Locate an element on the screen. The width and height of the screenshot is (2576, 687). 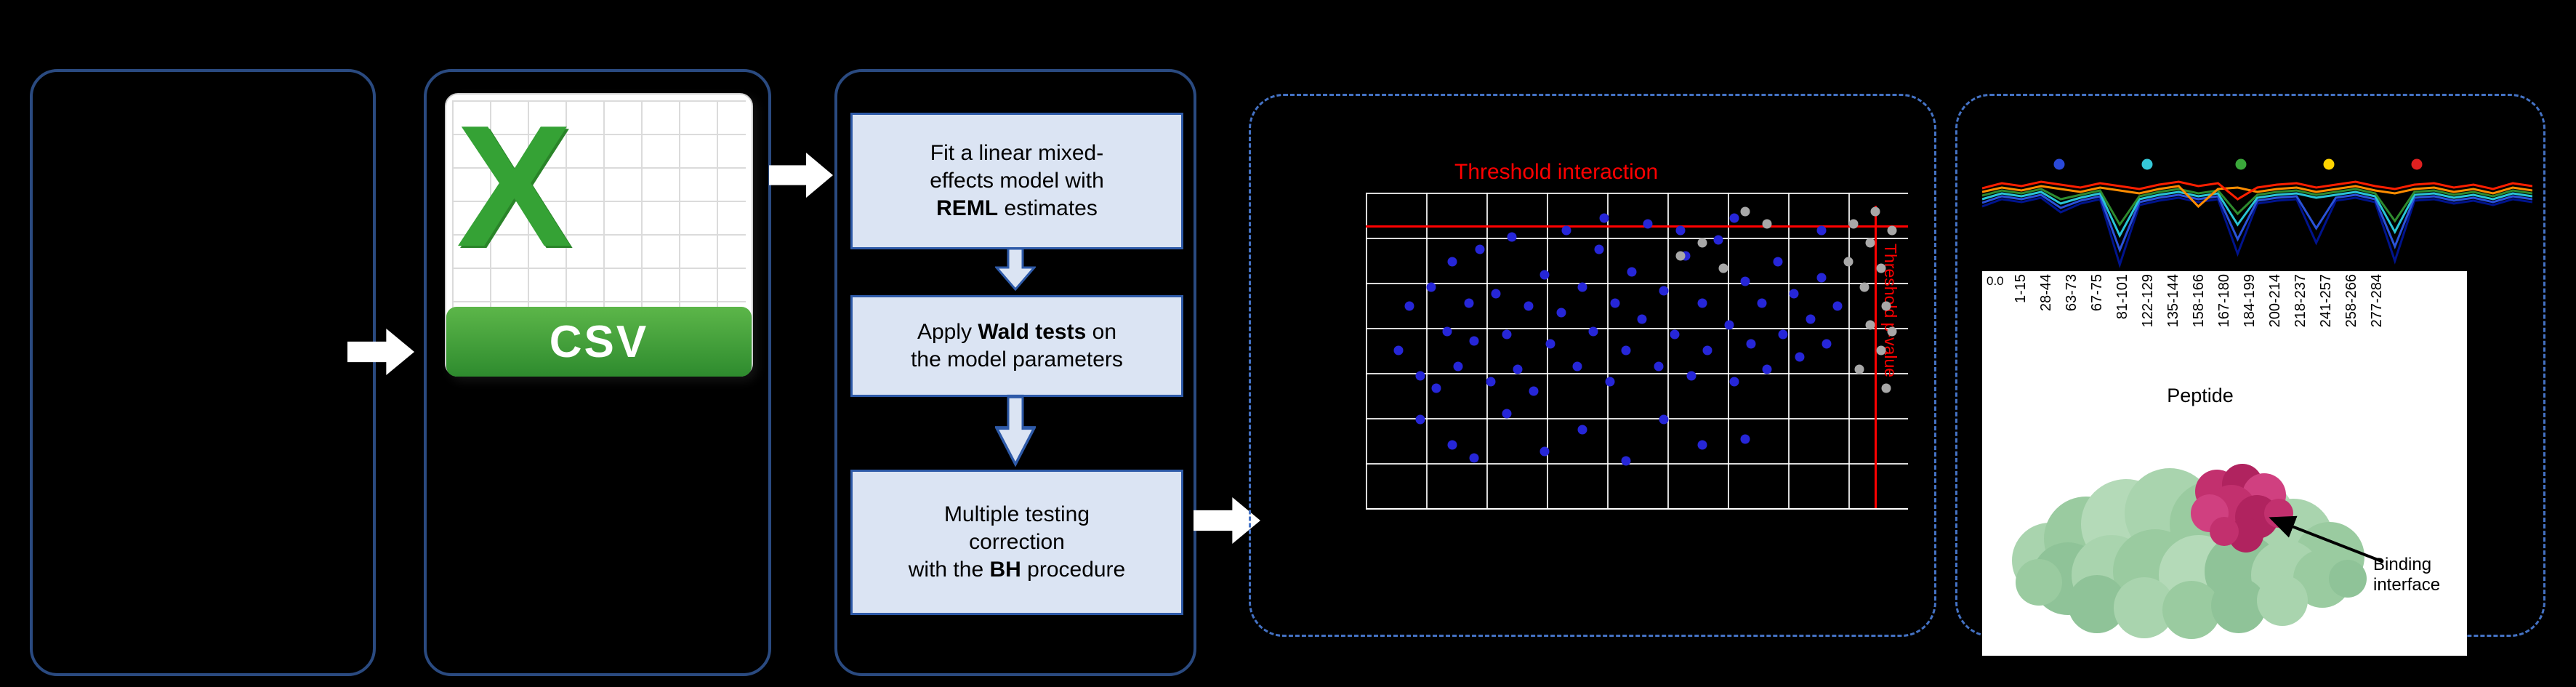
peptide-tick-label: 135-144 is located at coordinates (2173, 301).